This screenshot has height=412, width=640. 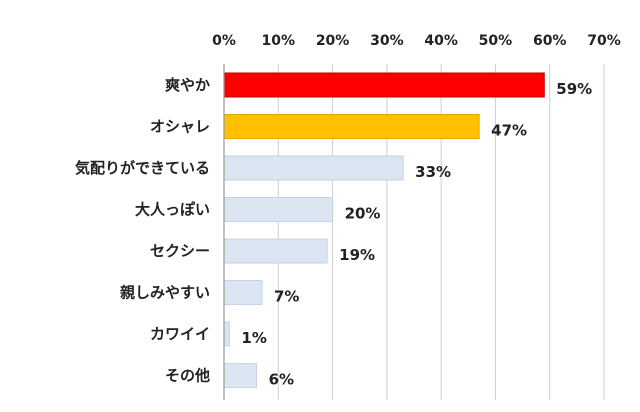 What do you see at coordinates (172, 210) in the screenshot?
I see `category-label: 大人っぽい` at bounding box center [172, 210].